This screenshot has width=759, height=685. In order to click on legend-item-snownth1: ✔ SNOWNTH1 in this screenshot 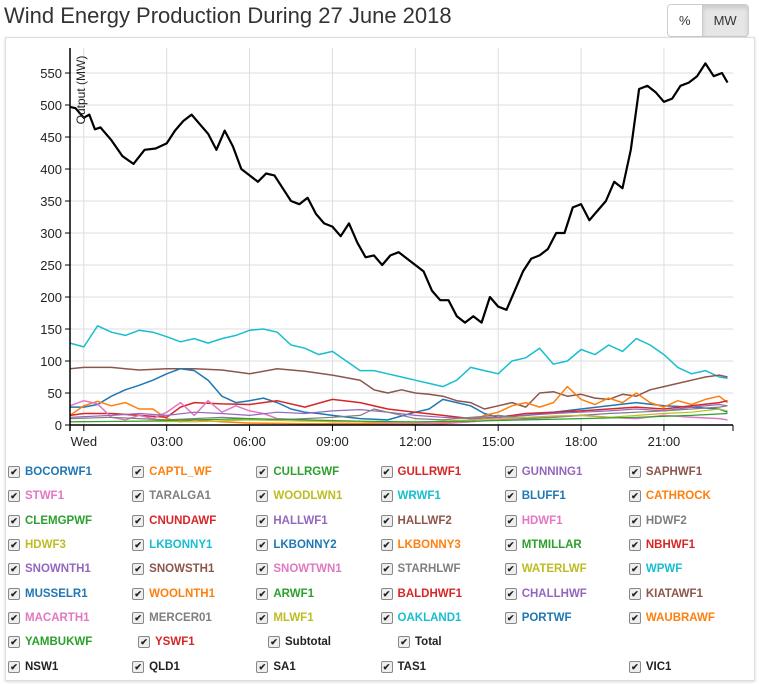, I will do `click(70, 569)`.